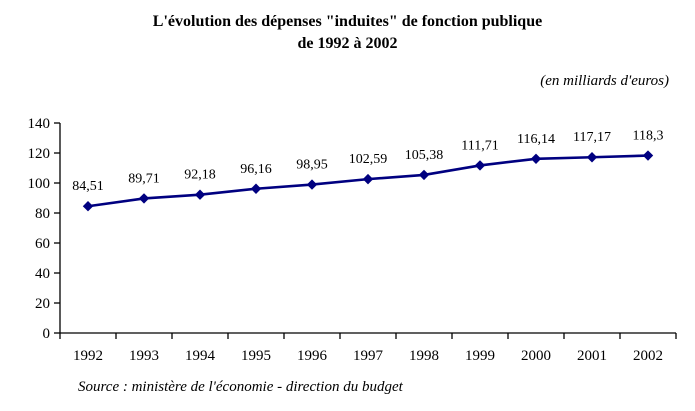 The height and width of the screenshot is (411, 695). Describe the element at coordinates (536, 356) in the screenshot. I see `x-tick-label: 2000` at that location.